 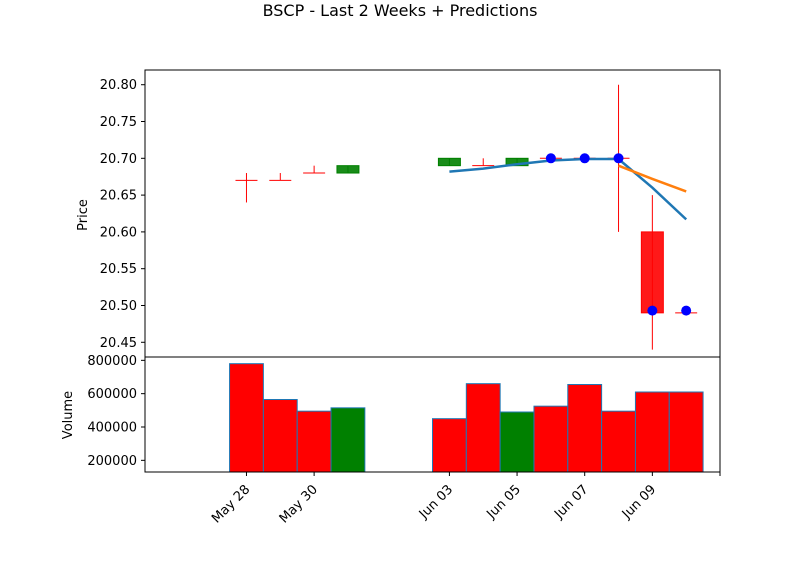 I want to click on price-y-tick-label: 20.80, so click(x=118, y=85).